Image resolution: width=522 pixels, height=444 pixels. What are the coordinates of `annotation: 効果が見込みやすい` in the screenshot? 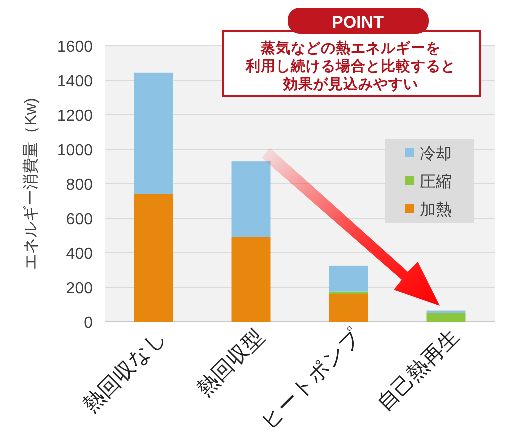 It's located at (350, 84).